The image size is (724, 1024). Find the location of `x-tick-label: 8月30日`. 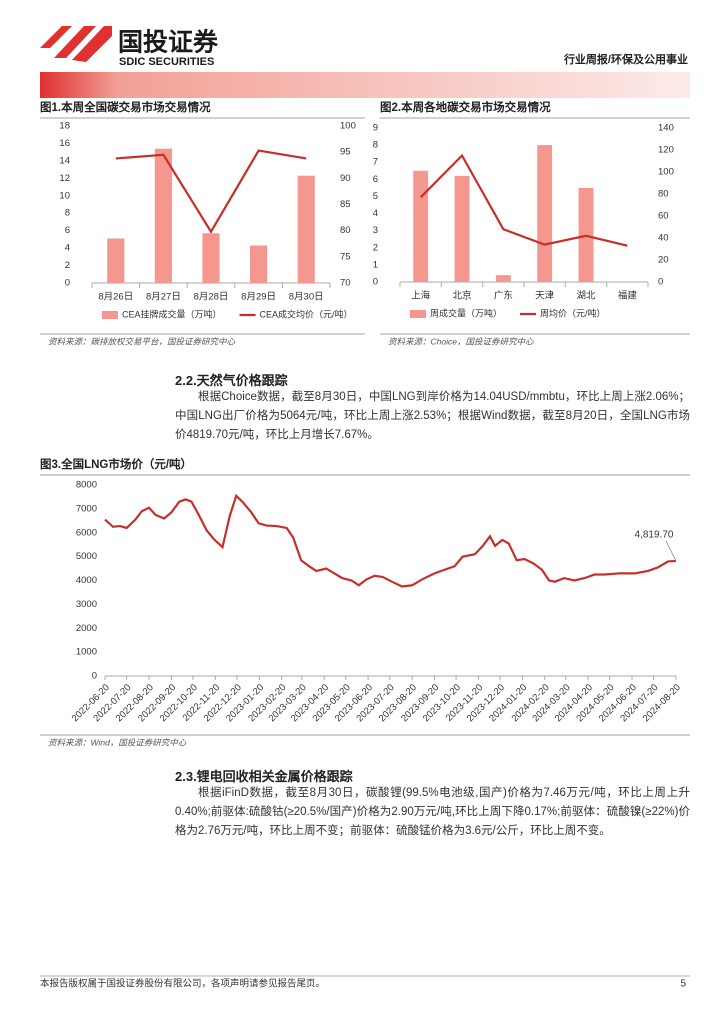

x-tick-label: 8月30日 is located at coordinates (306, 297).